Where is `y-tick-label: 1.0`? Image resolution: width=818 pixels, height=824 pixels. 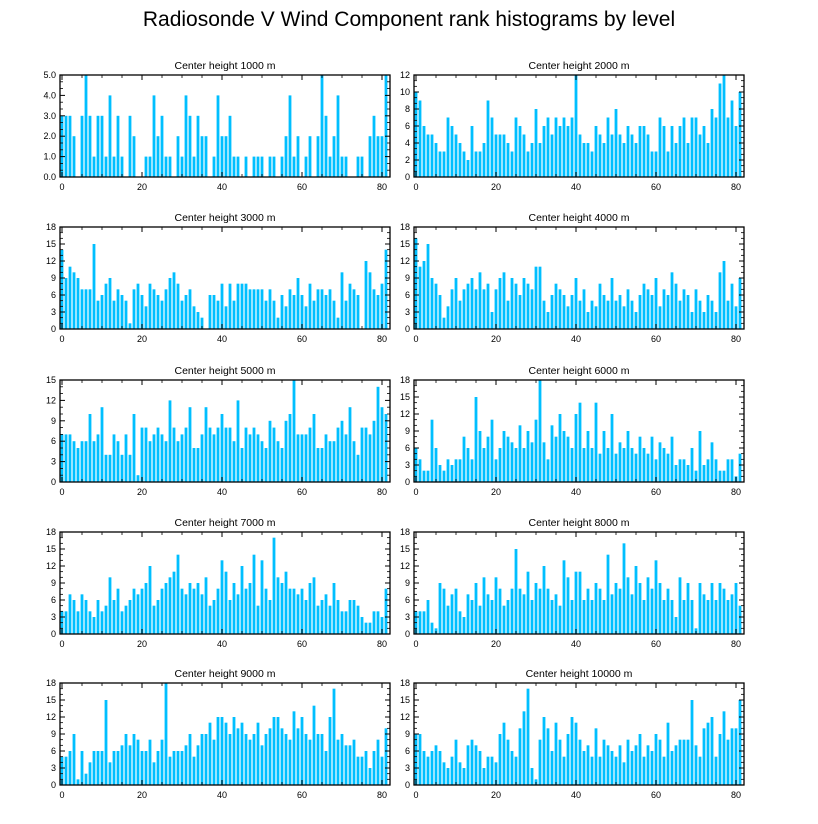
y-tick-label: 1.0 is located at coordinates (49, 157).